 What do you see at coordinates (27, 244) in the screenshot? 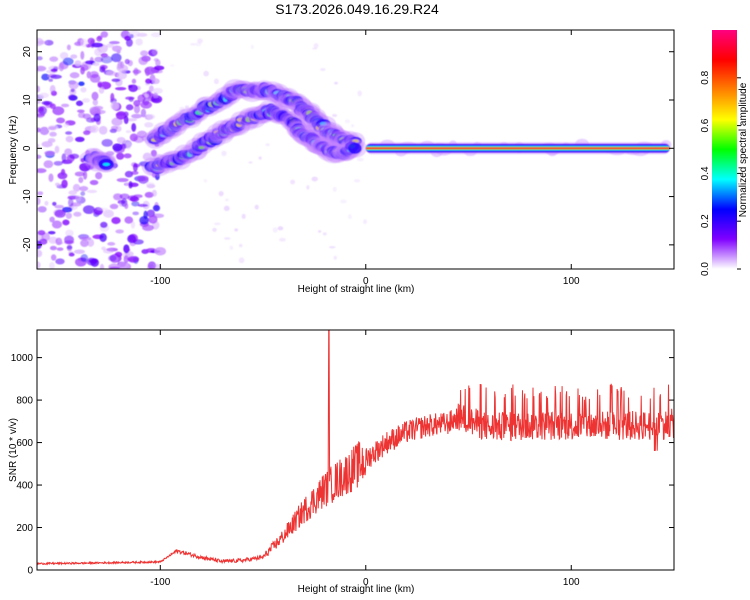
I see `y-tick-label: -20` at bounding box center [27, 244].